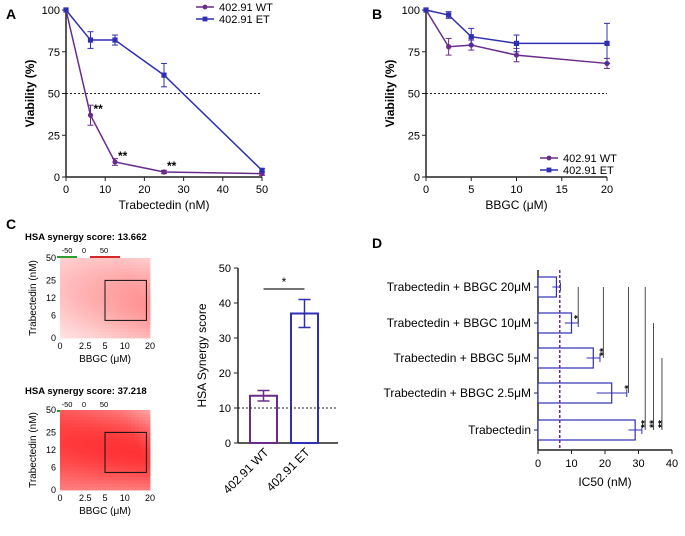  I want to click on x-tick-label: 10, so click(125, 346).